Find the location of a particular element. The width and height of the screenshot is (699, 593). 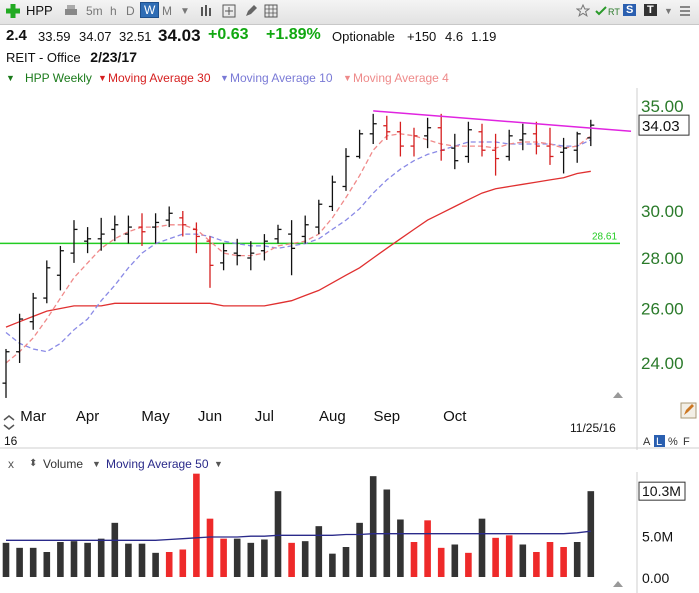

scale-mode-a: A is located at coordinates (647, 442).